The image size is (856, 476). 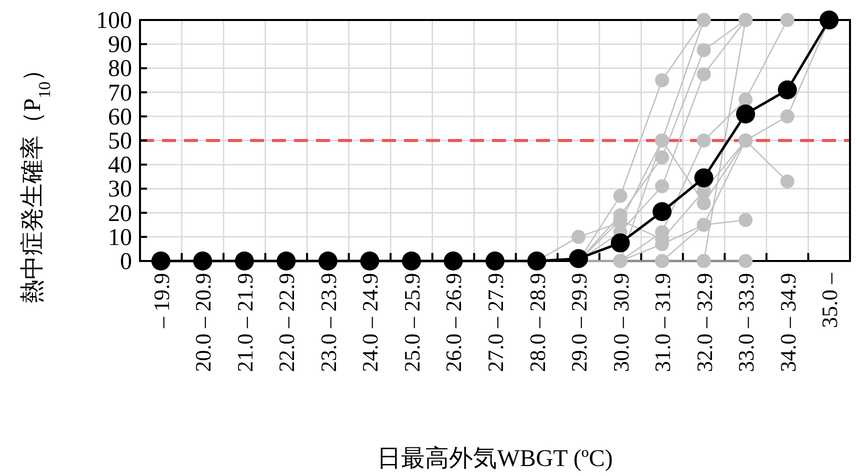 What do you see at coordinates (120, 237) in the screenshot?
I see `y-tick-label: 10` at bounding box center [120, 237].